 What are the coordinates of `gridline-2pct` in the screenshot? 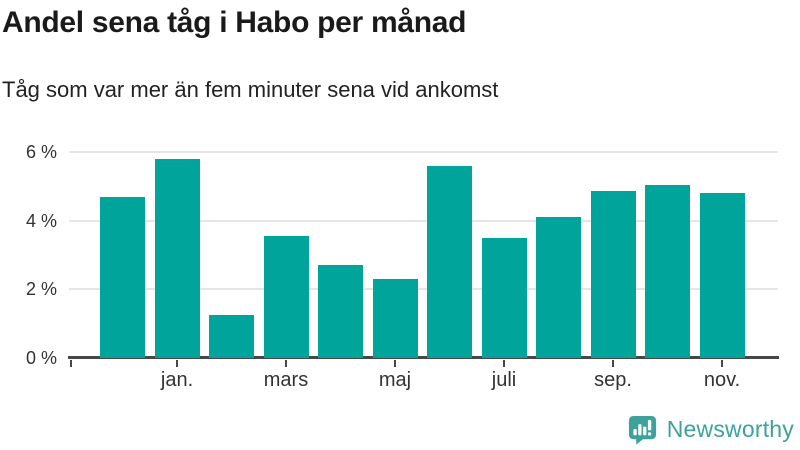 It's located at (423, 289).